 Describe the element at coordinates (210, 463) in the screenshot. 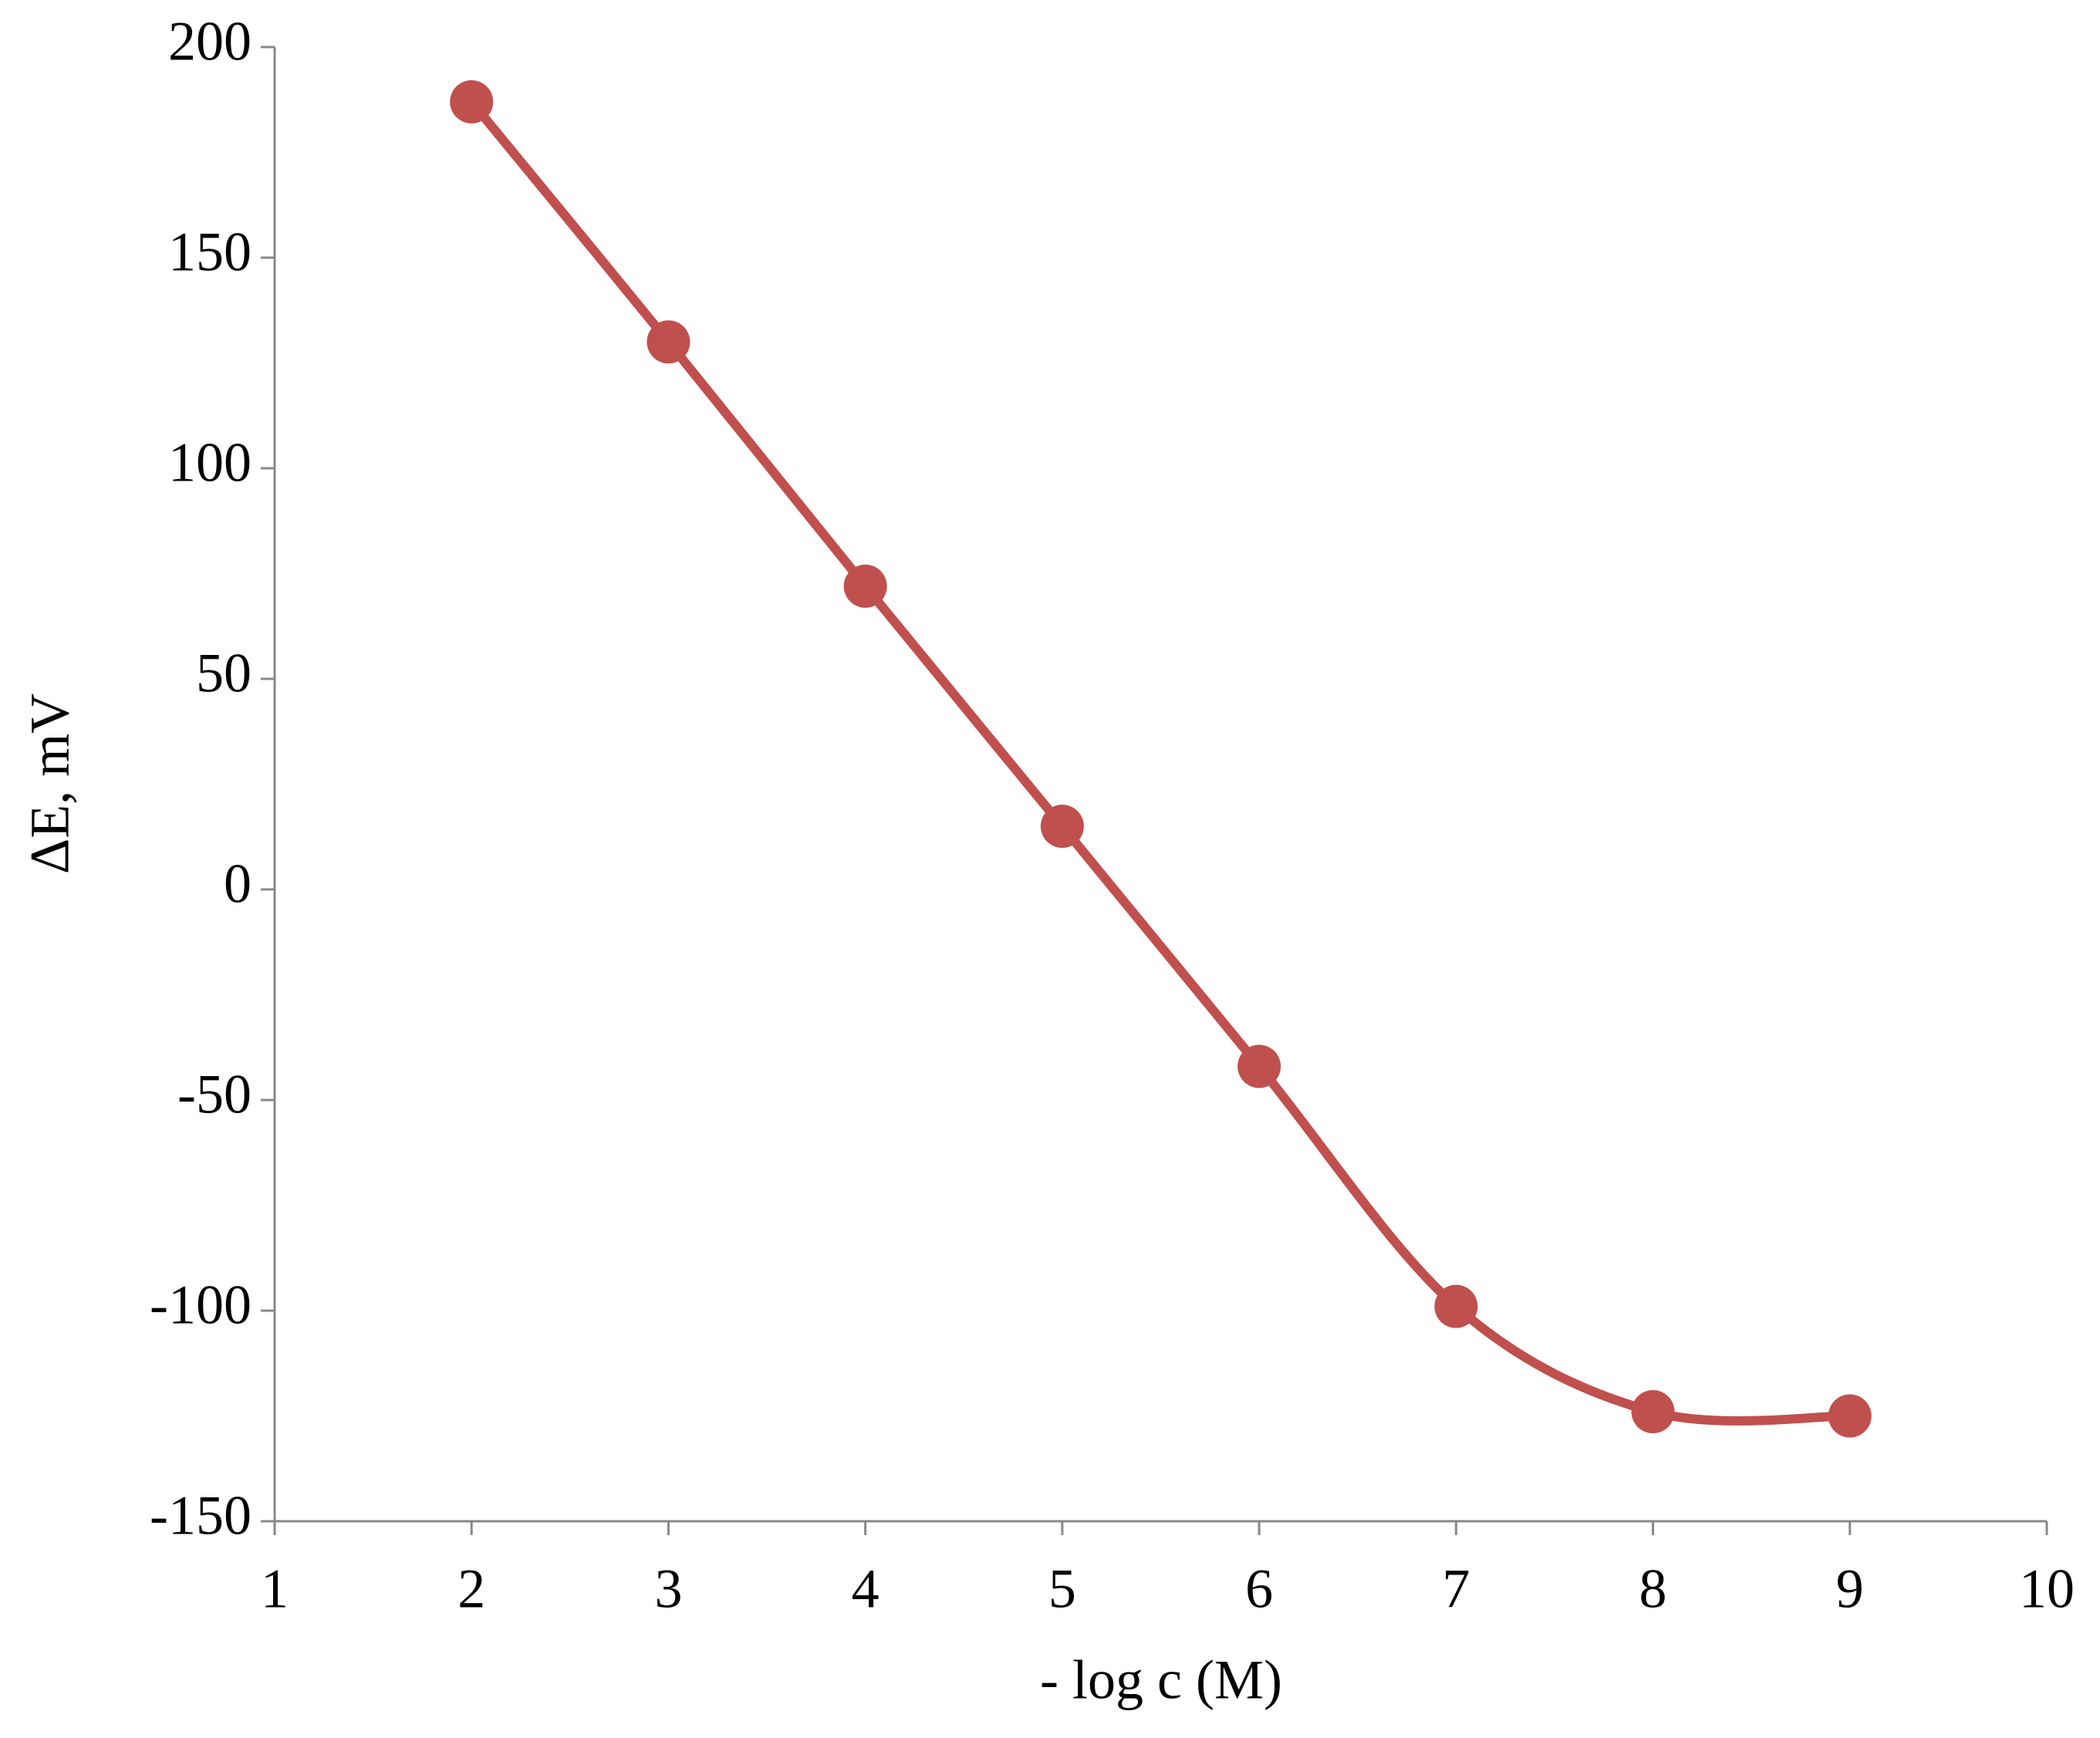

I see `y-tick-label: 100` at that location.